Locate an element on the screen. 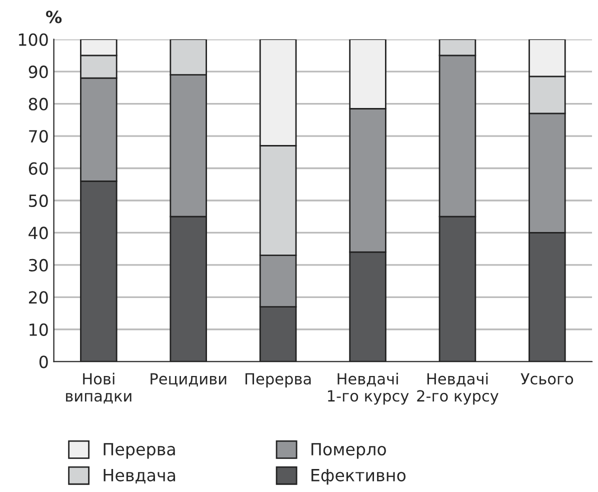 This screenshot has width=598, height=492. y-tick-label: 90 is located at coordinates (38, 72).